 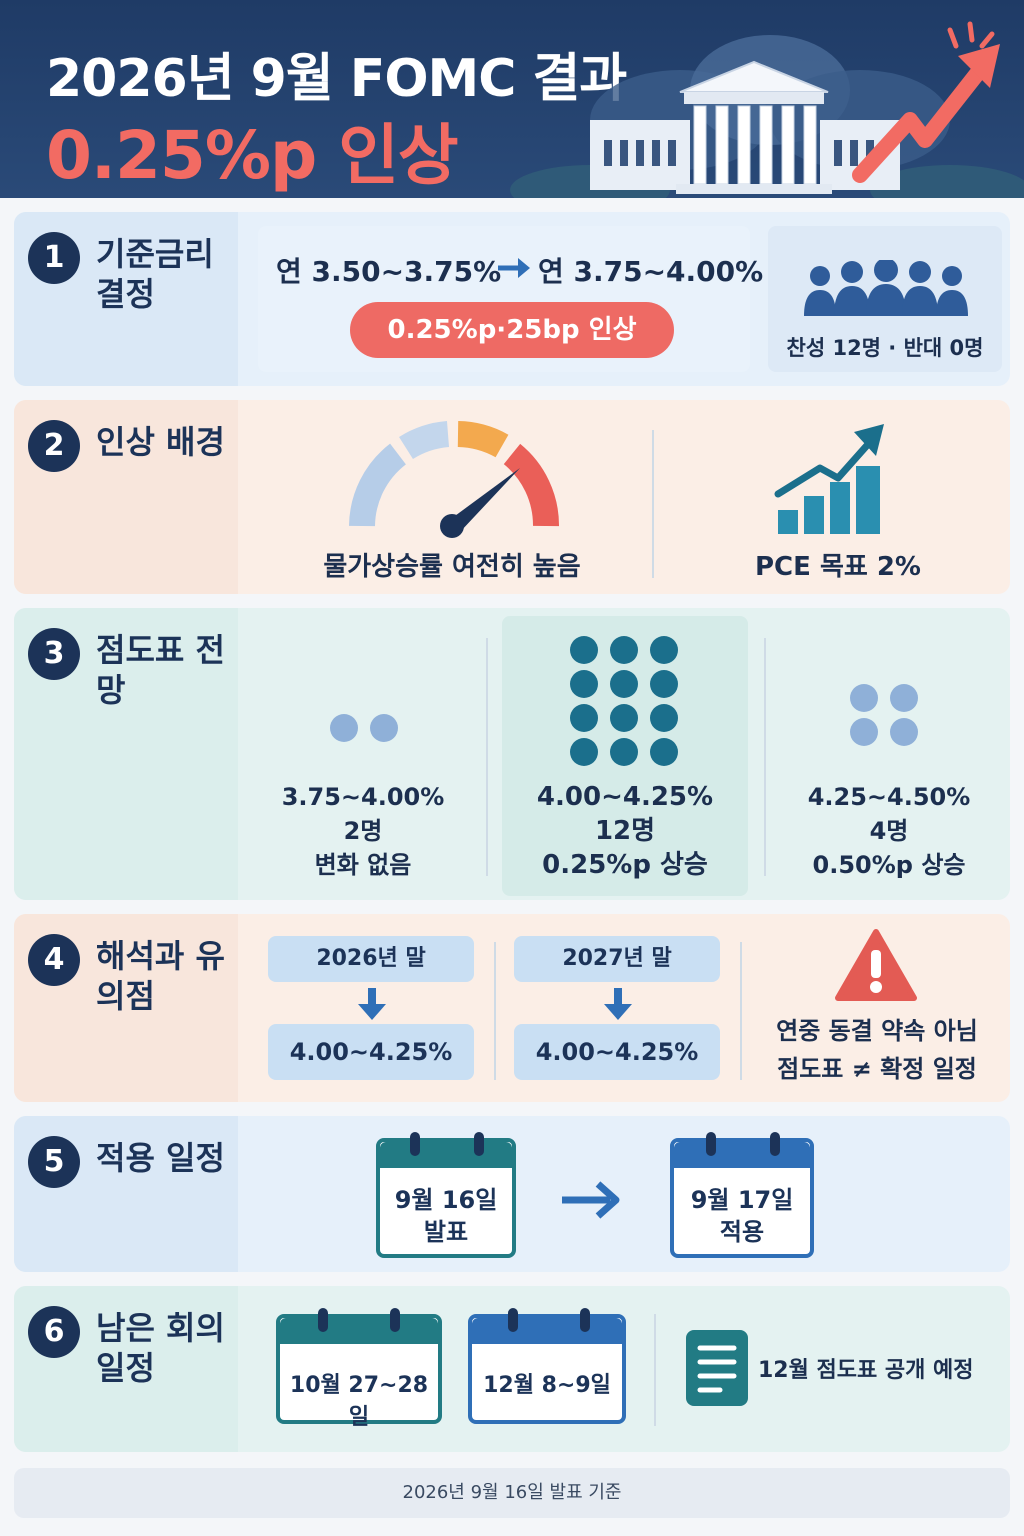 What do you see at coordinates (446, 1232) in the screenshot?
I see `announce-label: 발표` at bounding box center [446, 1232].